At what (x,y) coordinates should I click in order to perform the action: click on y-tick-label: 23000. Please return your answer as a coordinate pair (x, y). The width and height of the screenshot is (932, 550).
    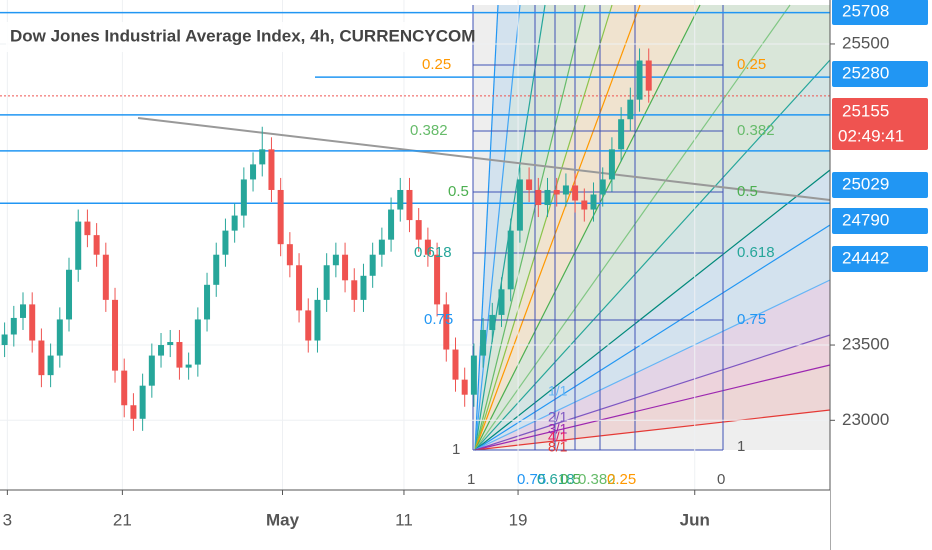
    Looking at the image, I should click on (865, 419).